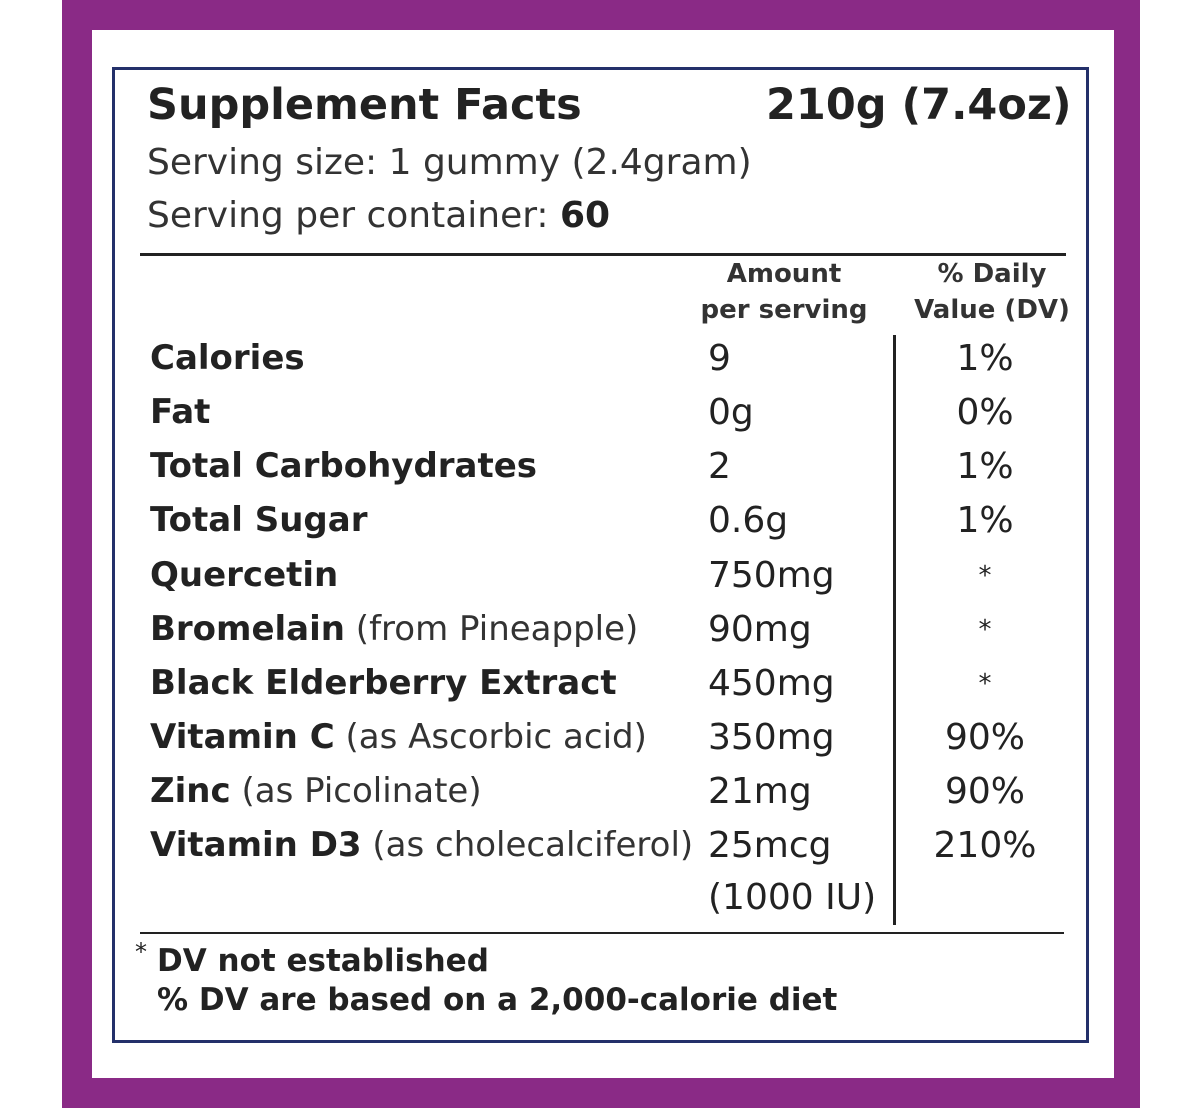 This screenshot has width=1196, height=1110. What do you see at coordinates (585, 215) in the screenshot?
I see `servings-value: 60` at bounding box center [585, 215].